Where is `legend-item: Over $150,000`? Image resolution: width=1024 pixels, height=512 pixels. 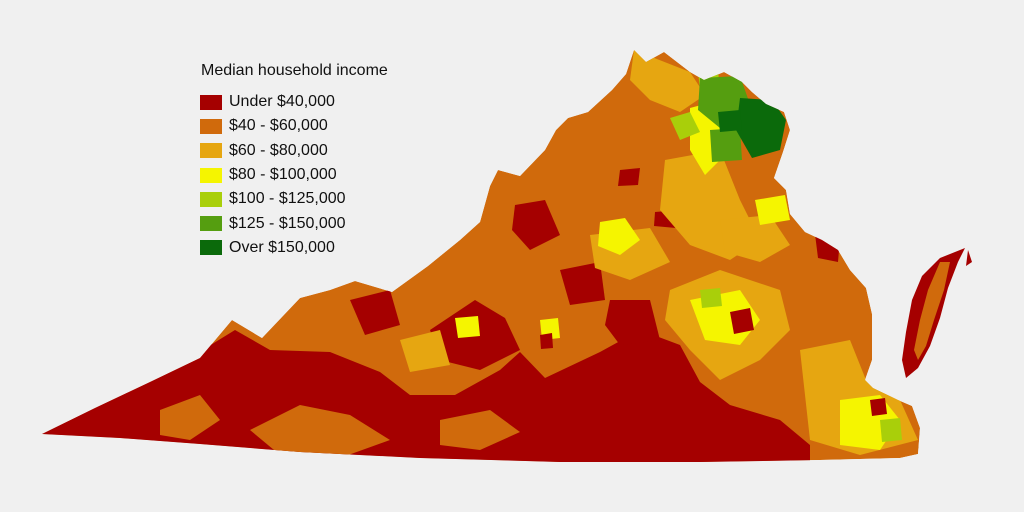 legend-item: Over $150,000 is located at coordinates (294, 248).